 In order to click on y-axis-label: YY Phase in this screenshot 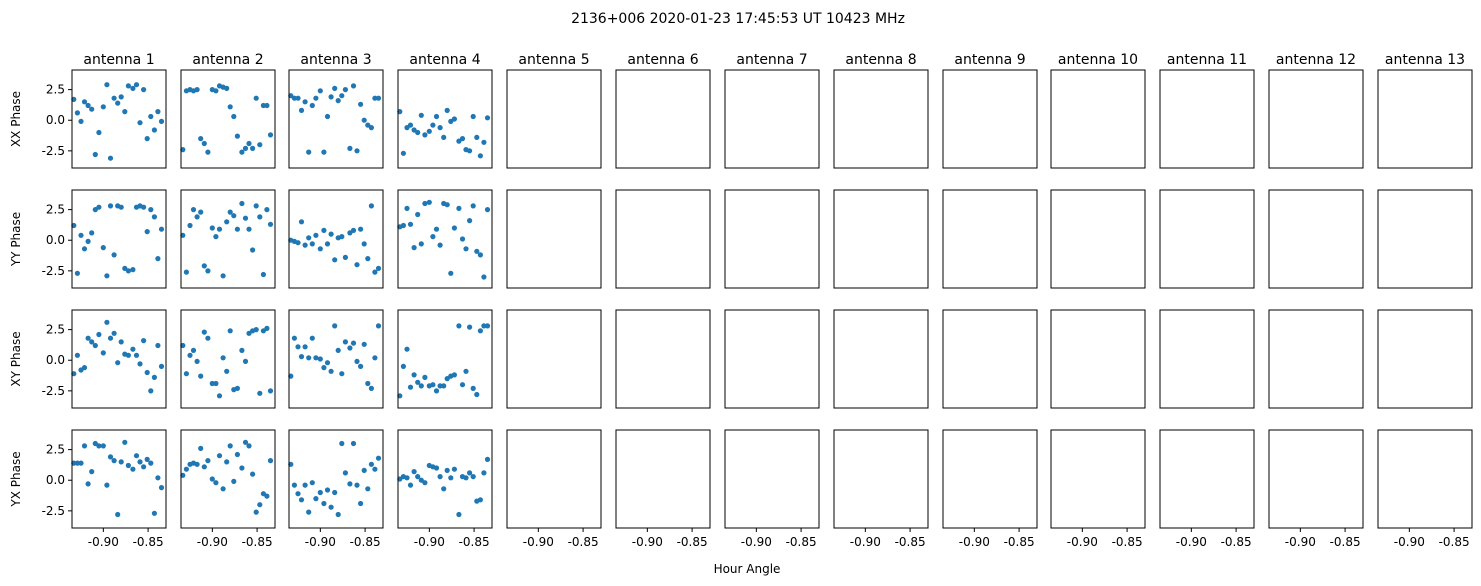, I will do `click(16, 239)`.